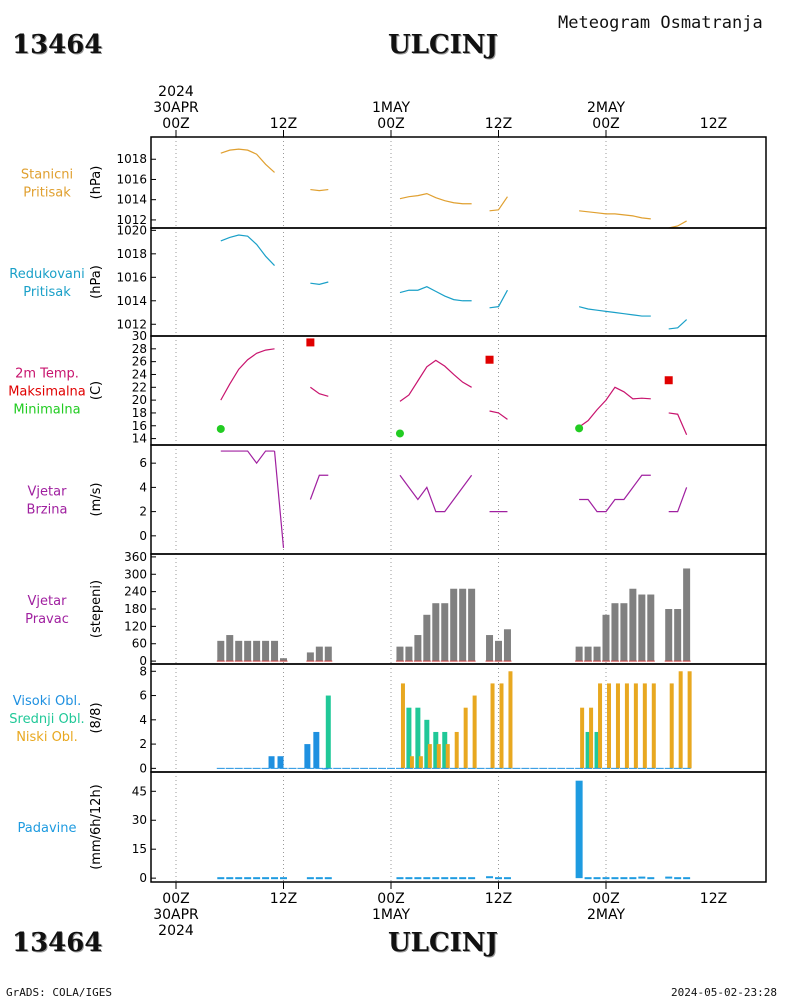 The image size is (800, 1000). What do you see at coordinates (606, 915) in the screenshot?
I see `x-label-bottom: 2MAY` at bounding box center [606, 915].